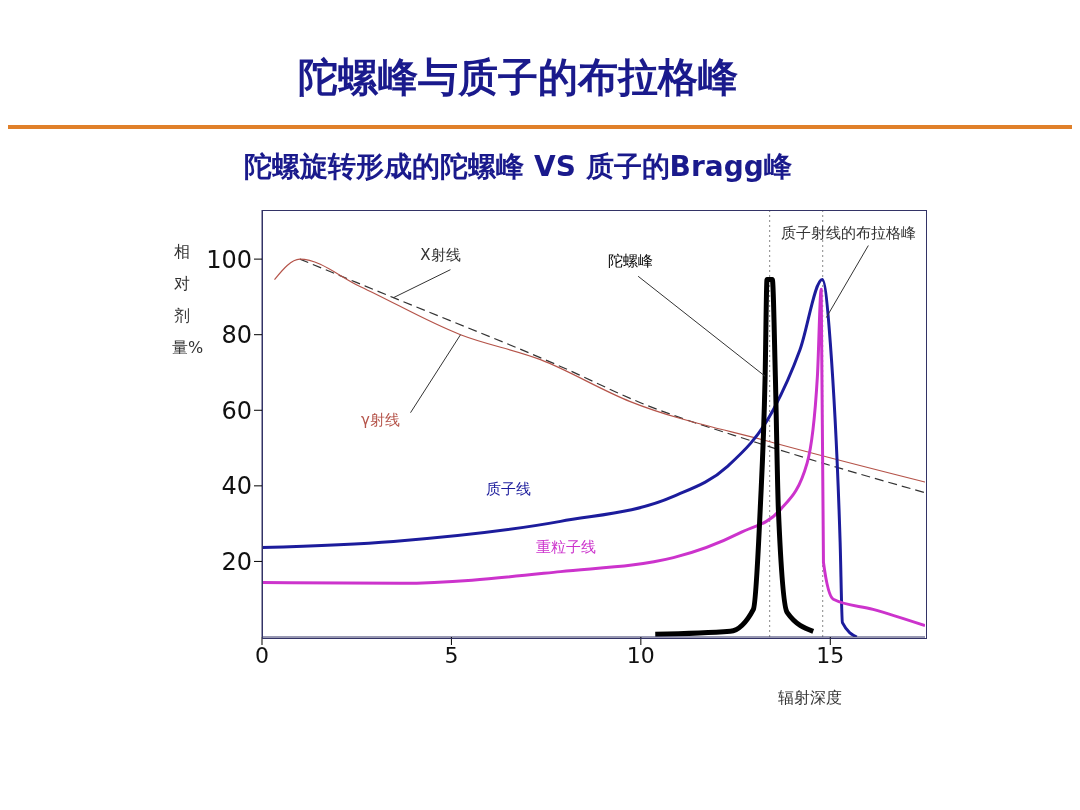  Describe the element at coordinates (262, 655) in the screenshot. I see `x-tick-label: 0` at that location.